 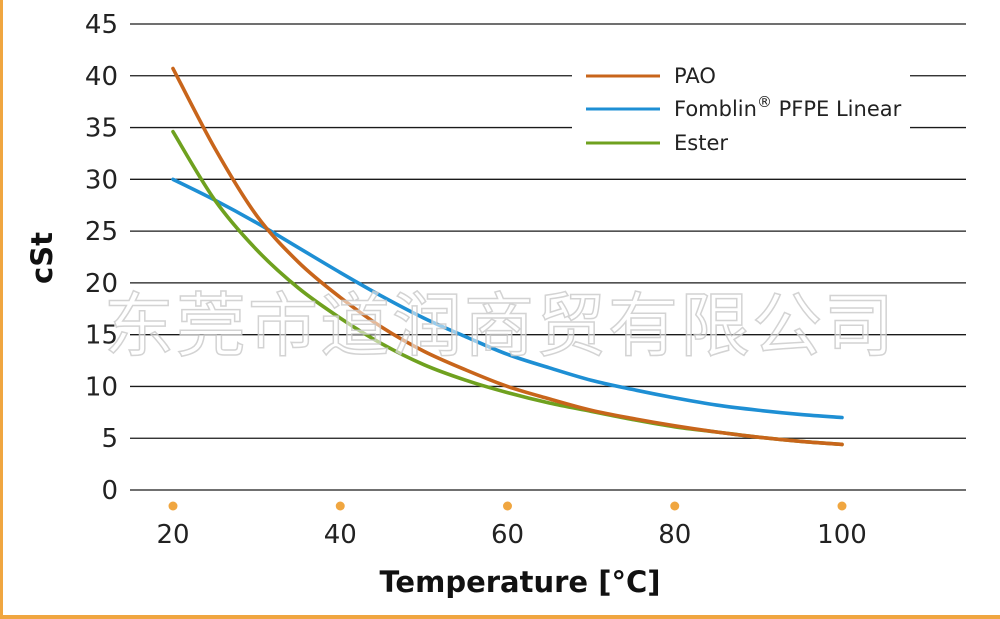 What do you see at coordinates (715, 109) in the screenshot?
I see `legend-label-fomblin-main: Fomblin` at bounding box center [715, 109].